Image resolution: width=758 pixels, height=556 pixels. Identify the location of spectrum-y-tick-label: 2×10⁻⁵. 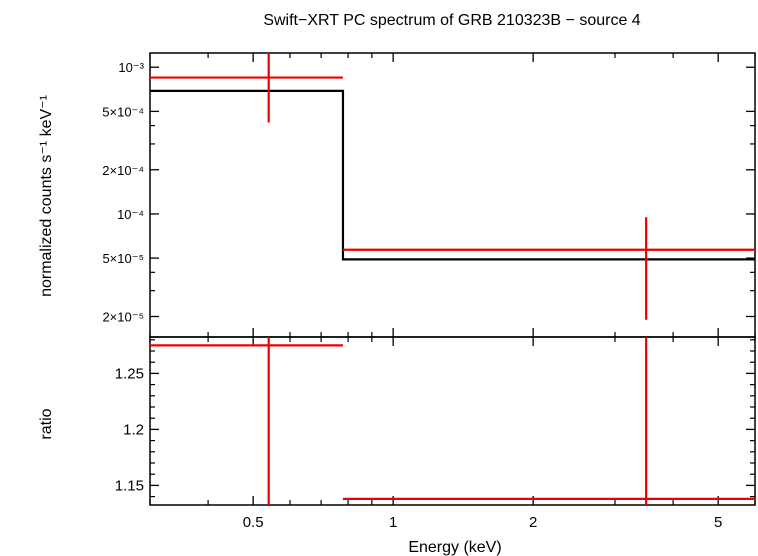
(123, 317).